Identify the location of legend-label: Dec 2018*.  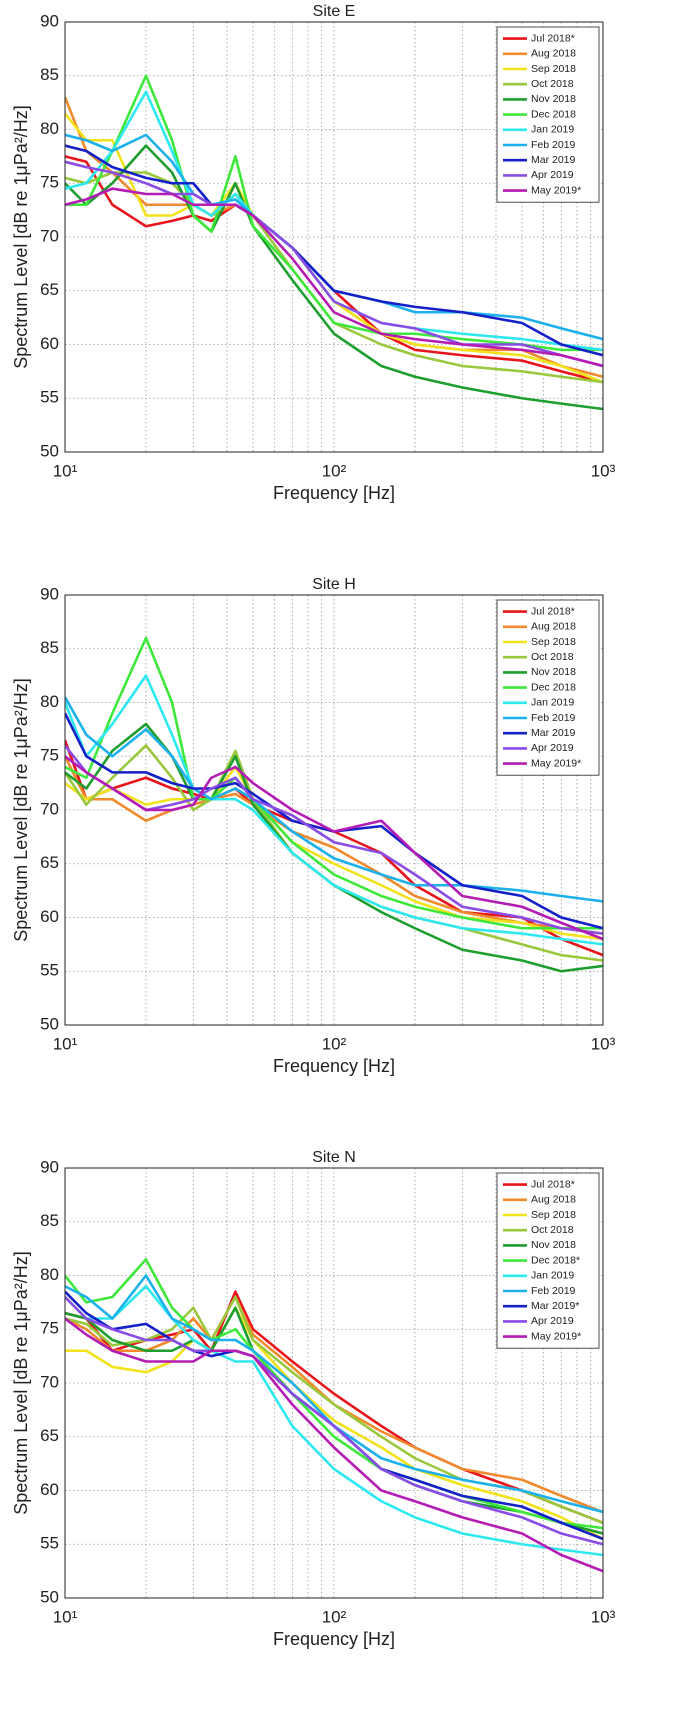
(555, 1260).